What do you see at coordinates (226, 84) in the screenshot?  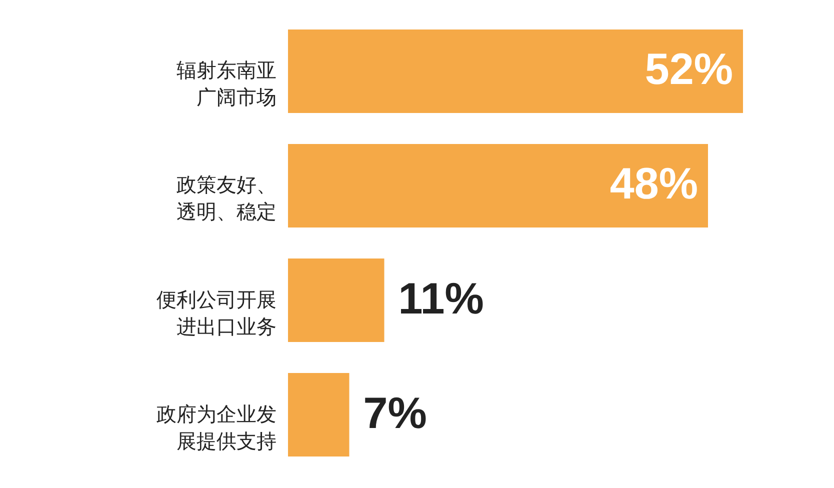 I see `y-tick-label: 辐射东南亚广阔市场` at bounding box center [226, 84].